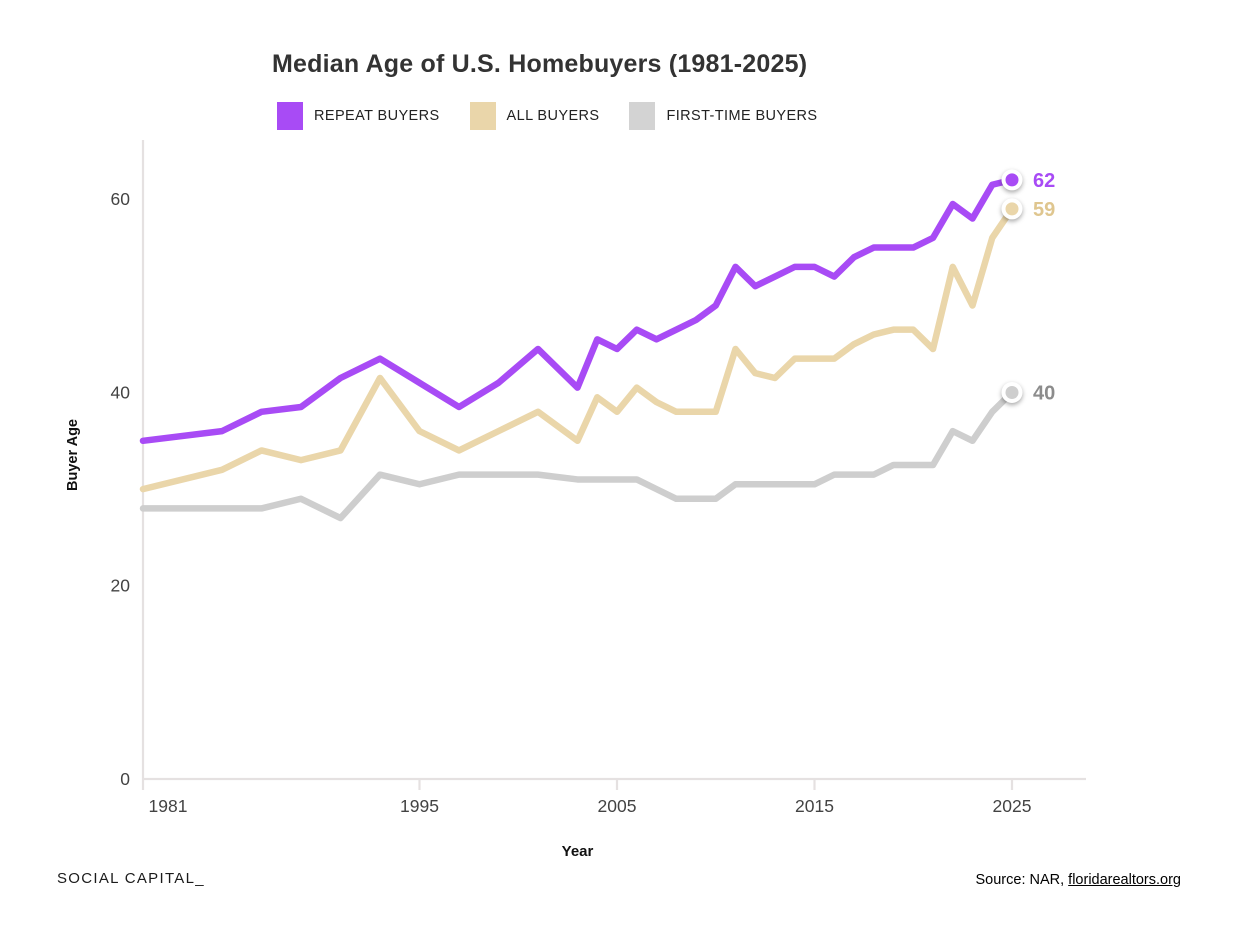  I want to click on y-axis-title: Buyer Age, so click(73, 455).